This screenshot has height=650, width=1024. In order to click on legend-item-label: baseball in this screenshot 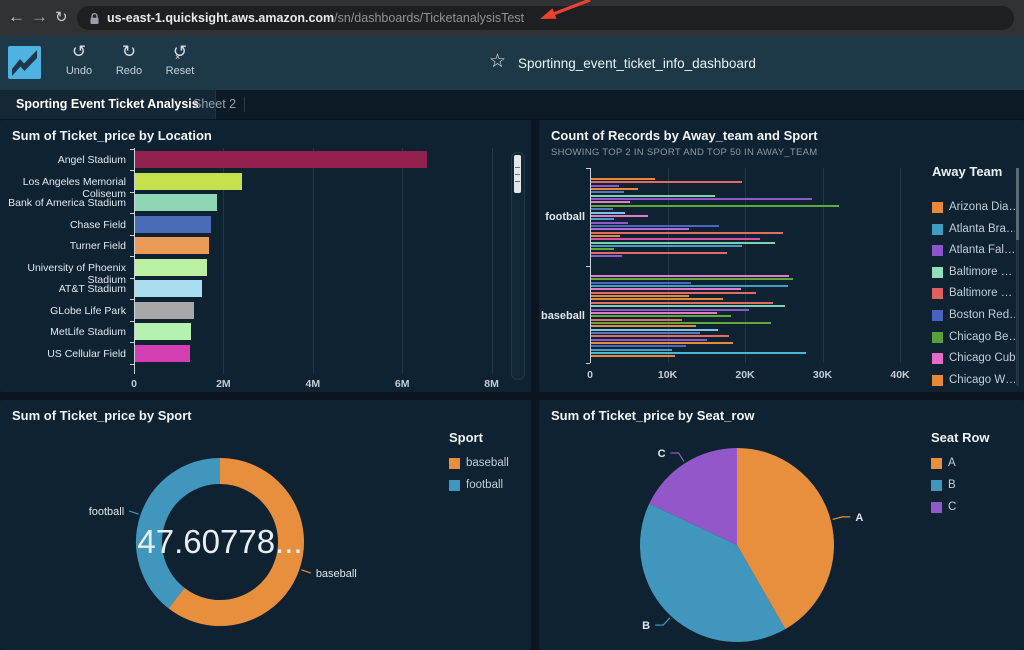, I will do `click(487, 463)`.